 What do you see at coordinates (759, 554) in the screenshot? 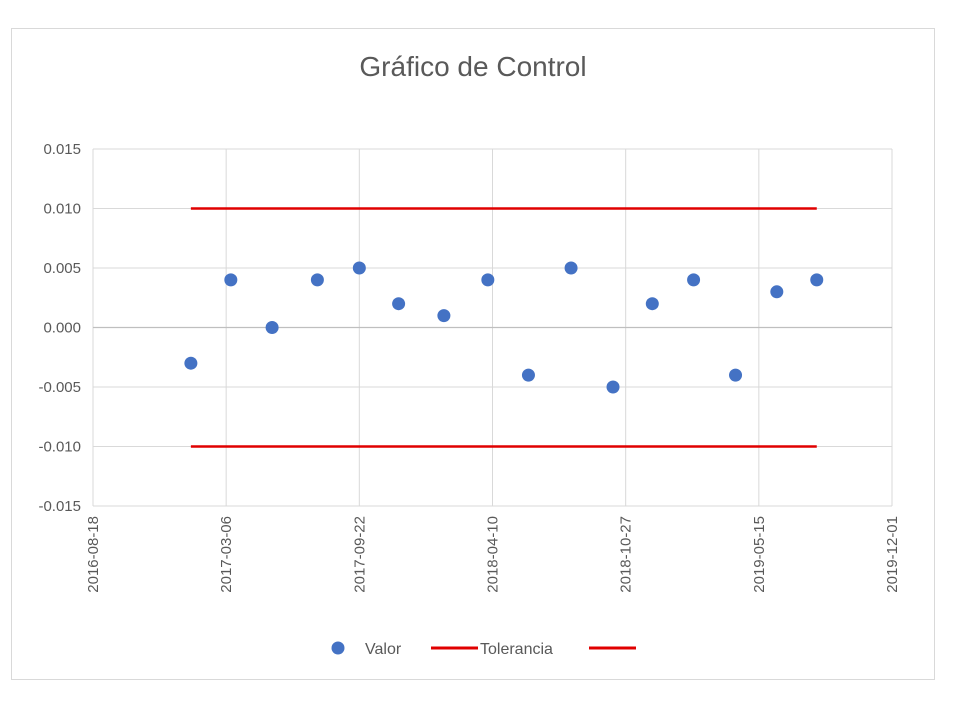
I see `x-tick-label: 2019-05-15` at bounding box center [759, 554].